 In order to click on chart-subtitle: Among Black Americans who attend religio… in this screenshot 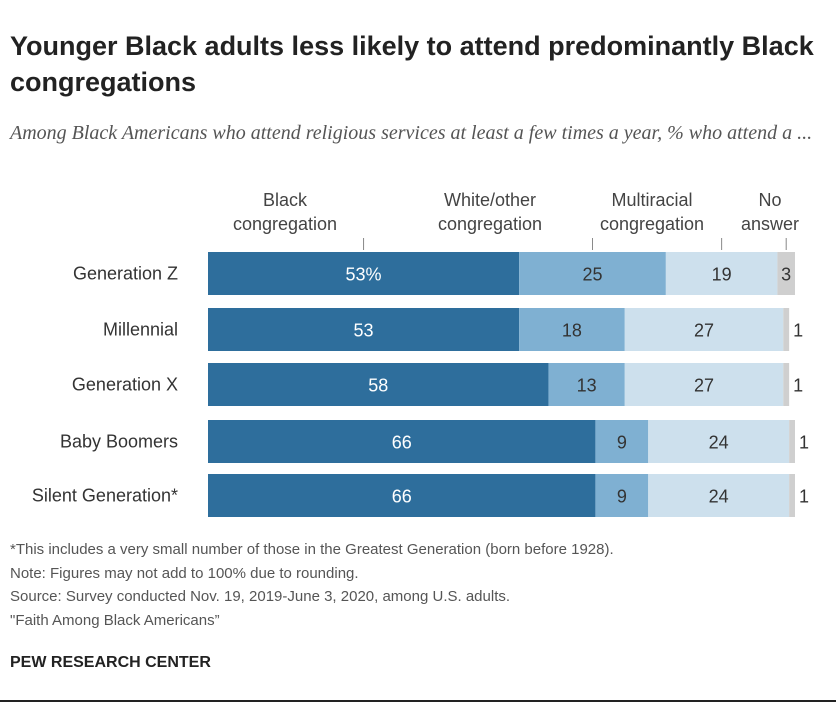, I will do `click(411, 133)`.